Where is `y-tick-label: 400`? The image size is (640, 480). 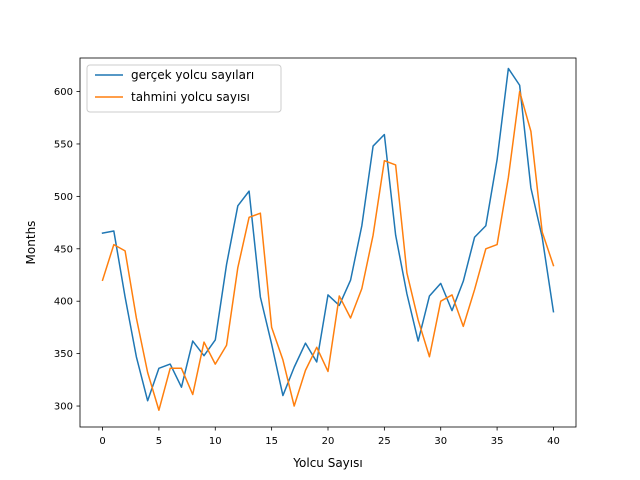
y-tick-label: 400 is located at coordinates (63, 302).